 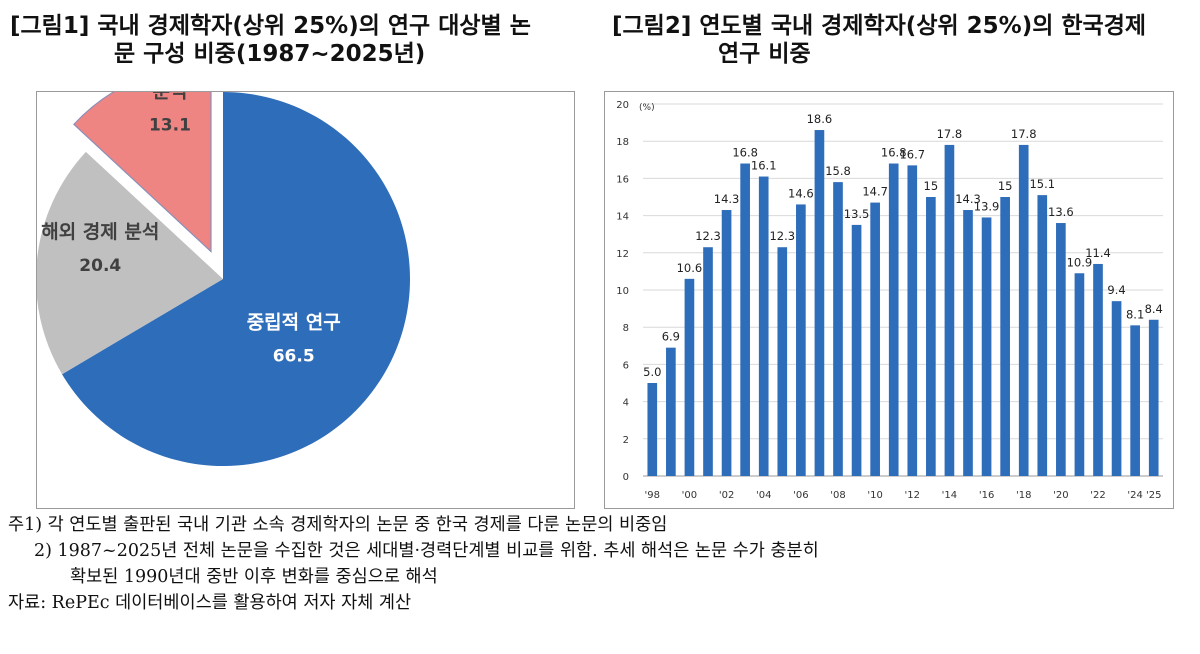 What do you see at coordinates (912, 154) in the screenshot?
I see `bar-value-label-12: 16.7` at bounding box center [912, 154].